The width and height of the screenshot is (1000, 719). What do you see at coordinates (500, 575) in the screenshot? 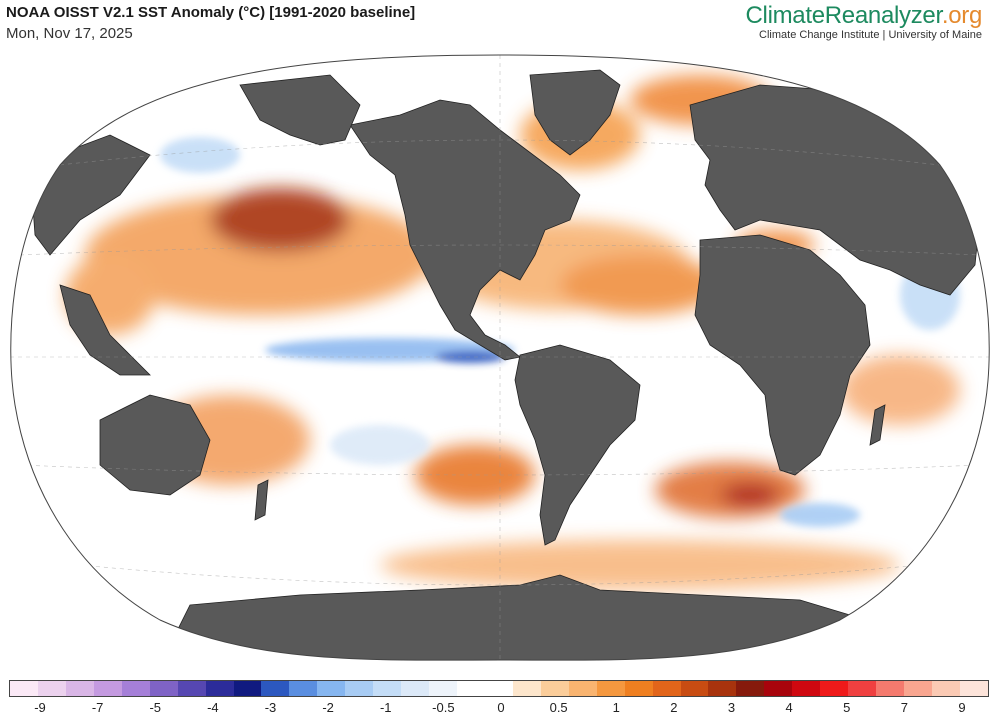
I see `graticule-lat-60s` at bounding box center [500, 575].